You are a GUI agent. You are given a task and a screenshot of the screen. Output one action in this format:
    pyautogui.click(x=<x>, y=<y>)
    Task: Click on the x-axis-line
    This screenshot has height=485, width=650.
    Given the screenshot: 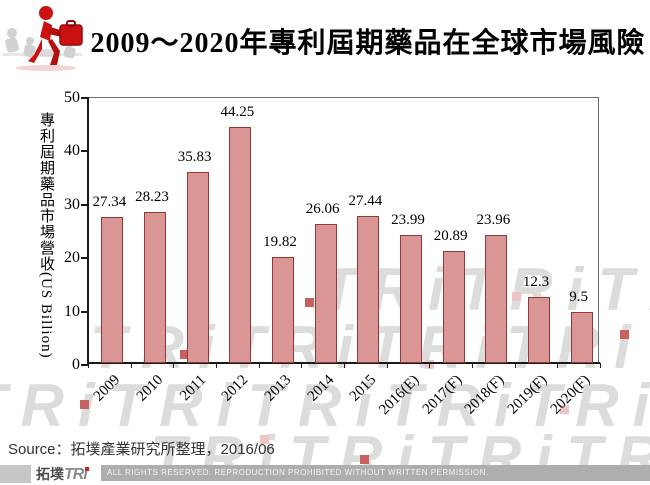 What is the action you would take?
    pyautogui.click(x=343, y=363)
    